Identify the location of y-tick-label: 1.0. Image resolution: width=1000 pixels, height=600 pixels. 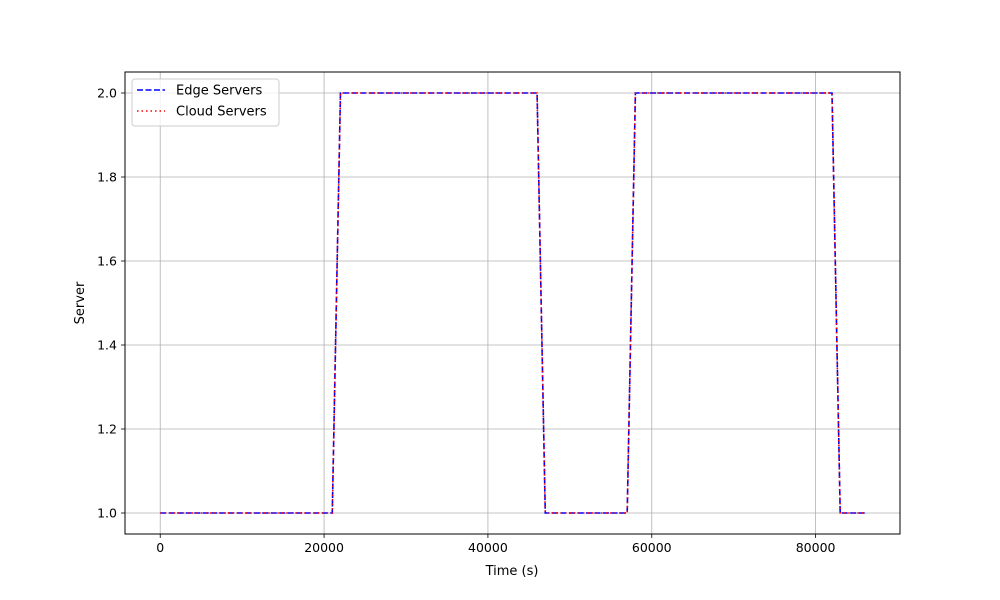
(107, 513).